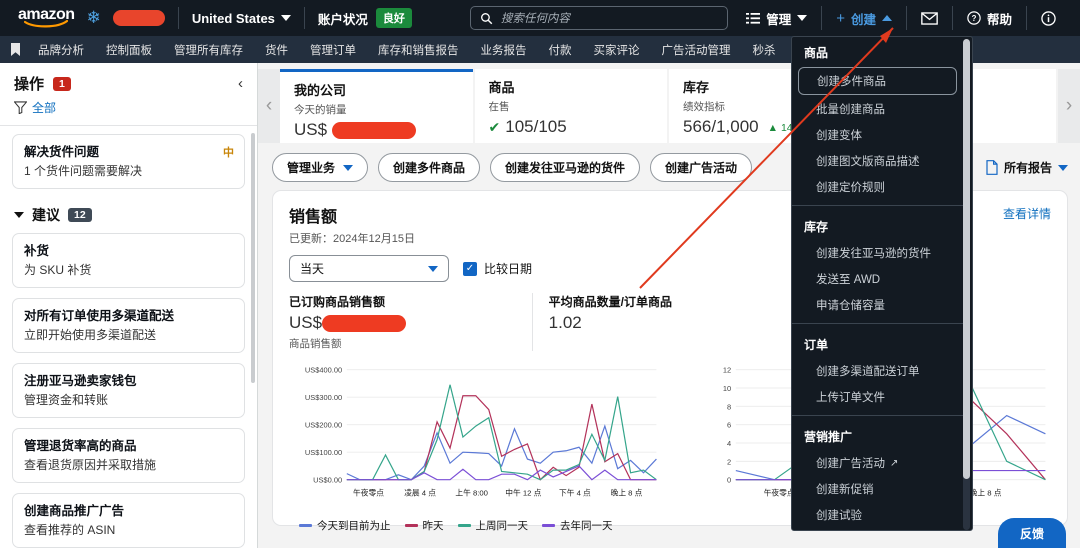 This screenshot has height=548, width=1080. What do you see at coordinates (701, 167) in the screenshot?
I see `quick-action-pill-3: 创建广告活动` at bounding box center [701, 167].